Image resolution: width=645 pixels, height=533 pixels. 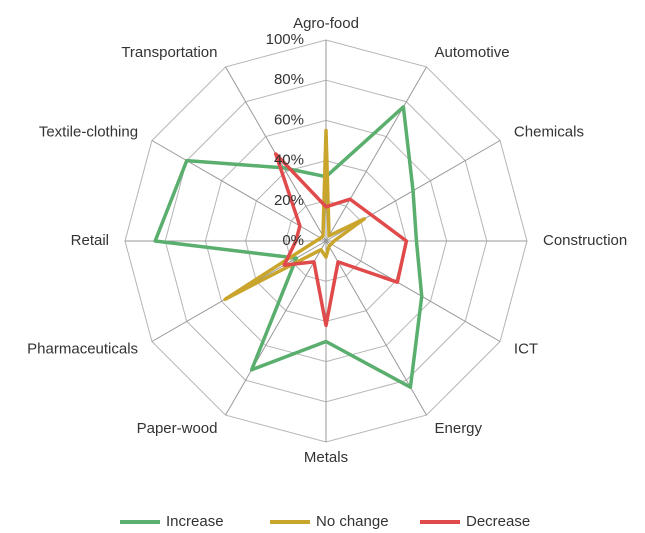 What do you see at coordinates (289, 200) in the screenshot?
I see `y-tick-label: 20%` at bounding box center [289, 200].